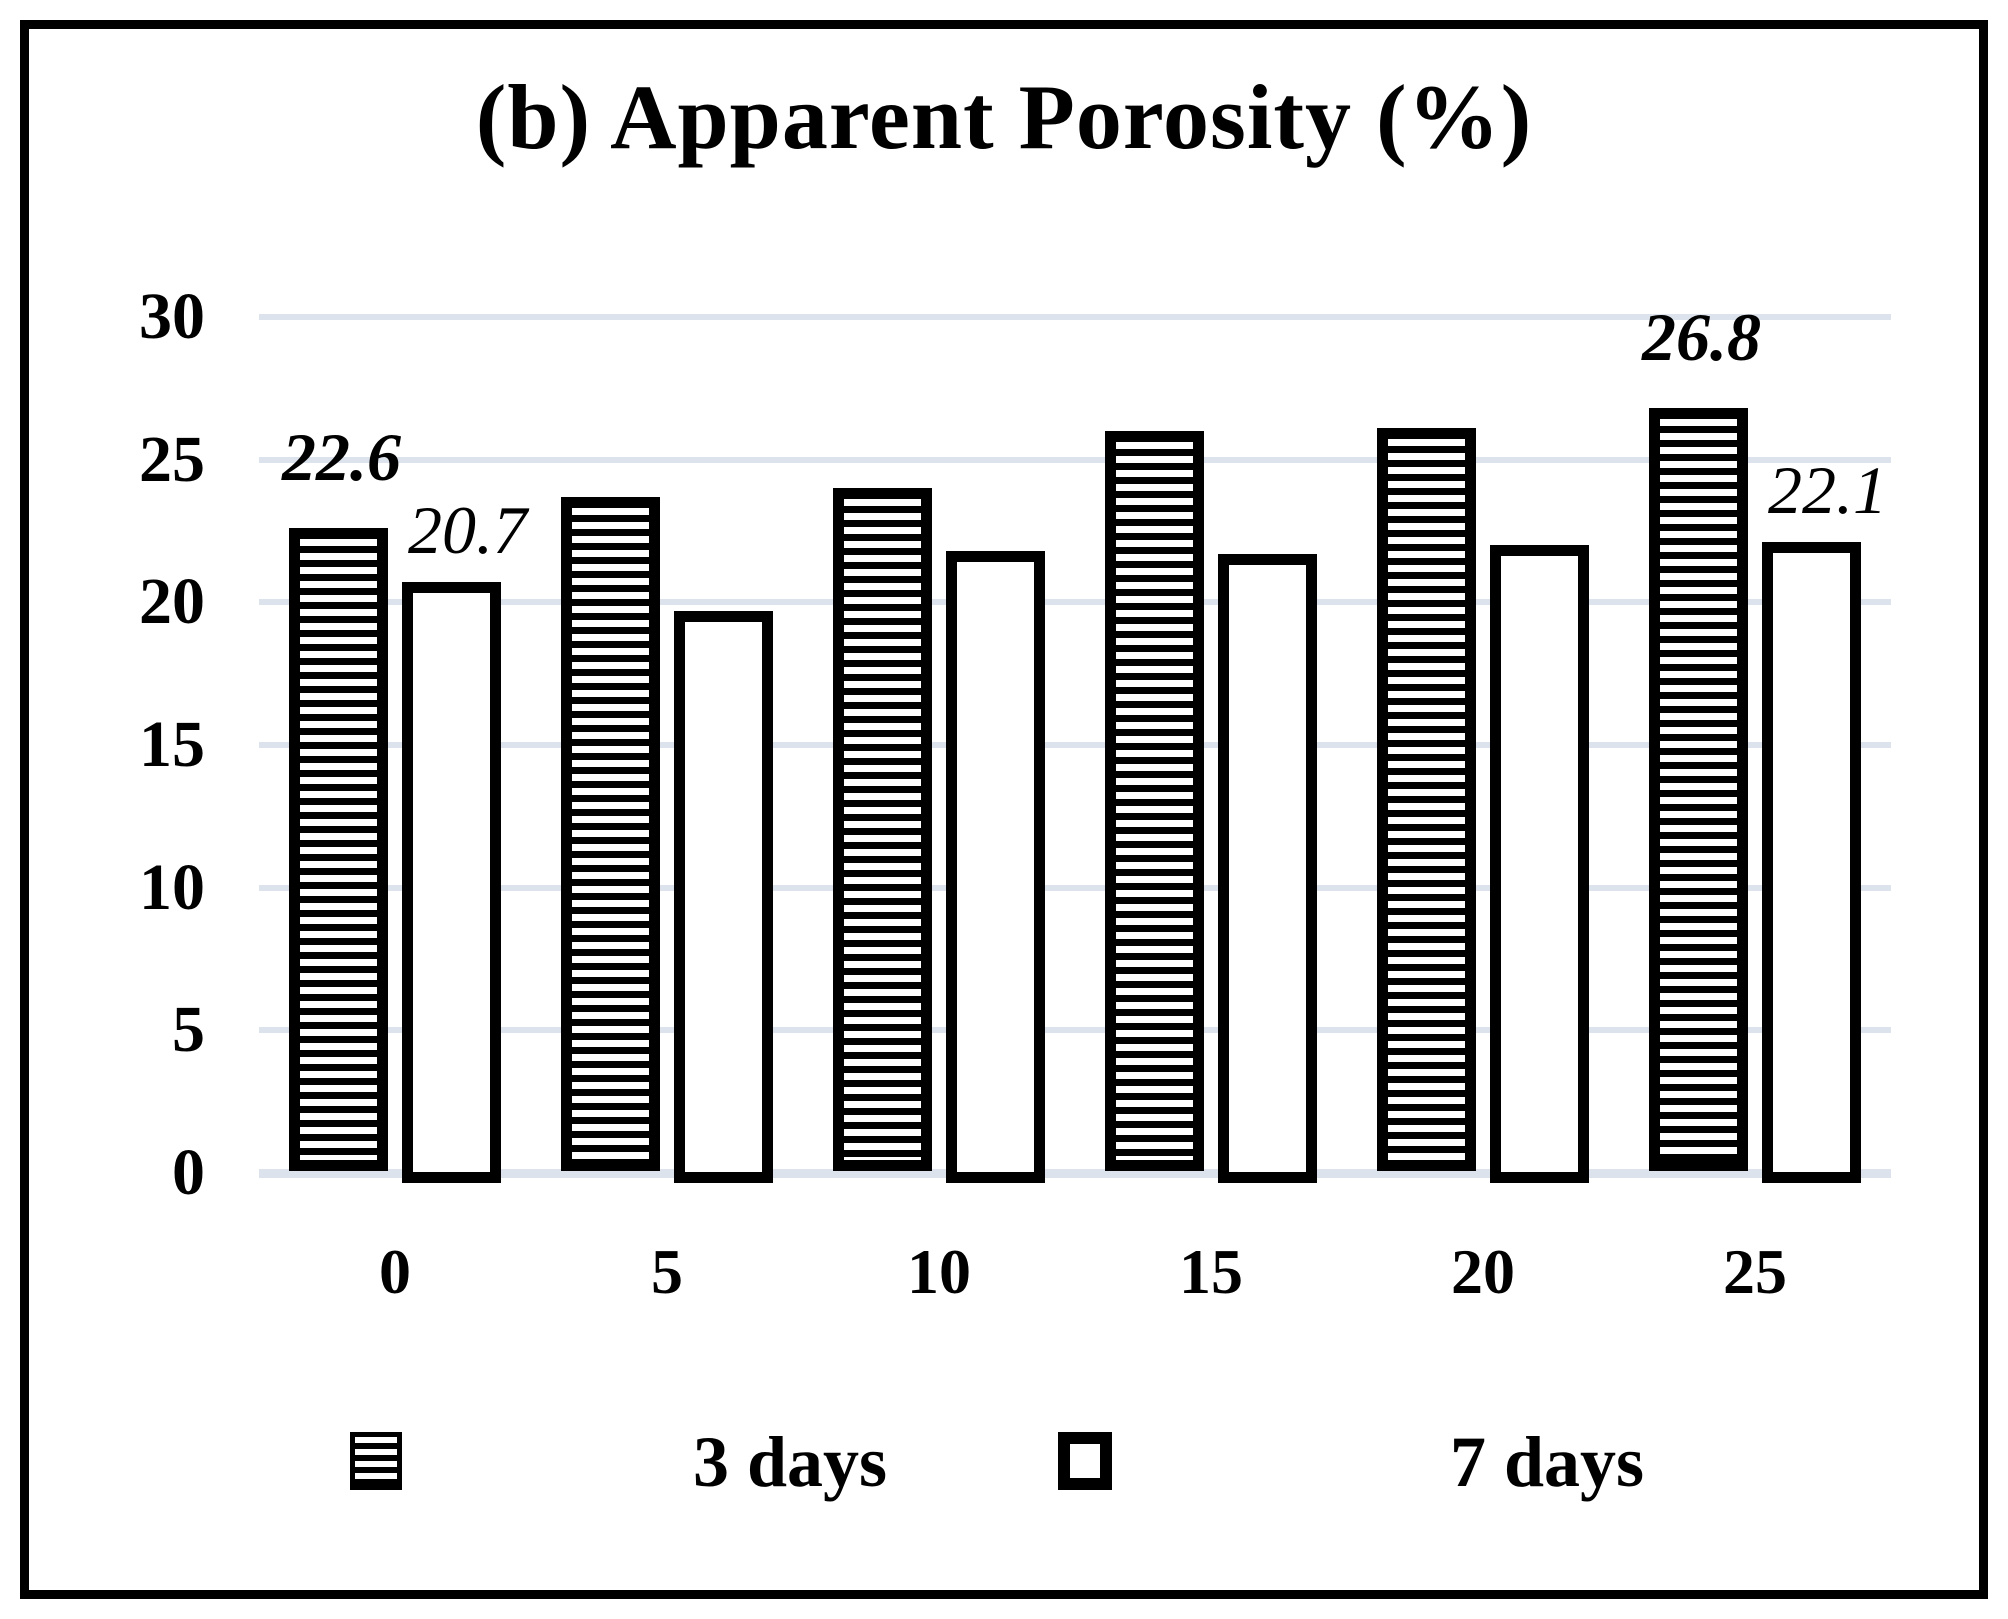 The height and width of the screenshot is (1619, 2008). What do you see at coordinates (1004, 117) in the screenshot?
I see `chart-title: (b) Apparent Porosity (%)` at bounding box center [1004, 117].